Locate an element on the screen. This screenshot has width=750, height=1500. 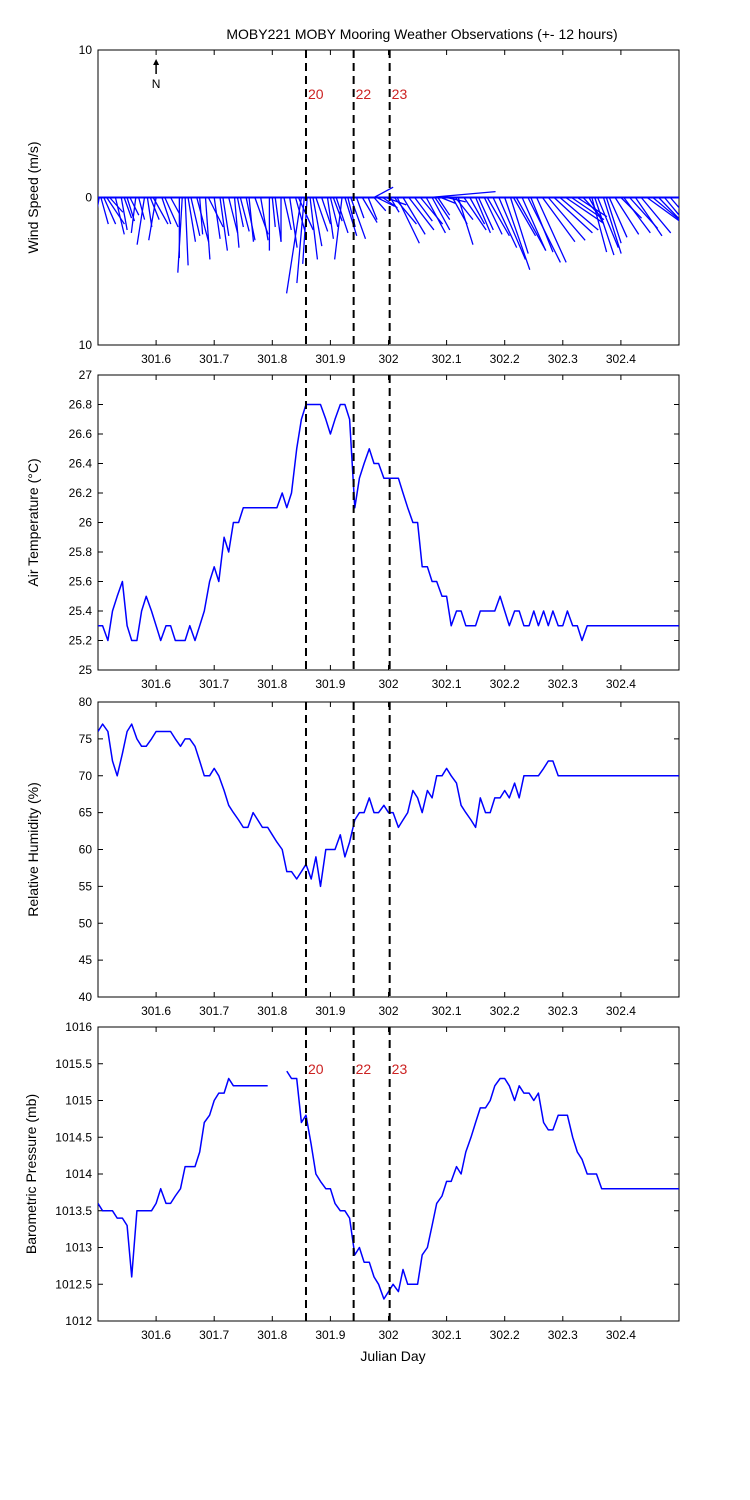
y-axis-label: Barometric Pressure (mb) is located at coordinates (31, 1174).